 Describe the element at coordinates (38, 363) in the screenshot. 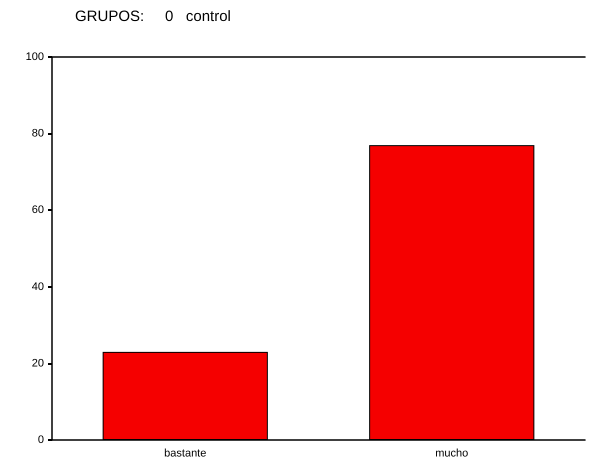

I see `y-tick-label: 20` at that location.